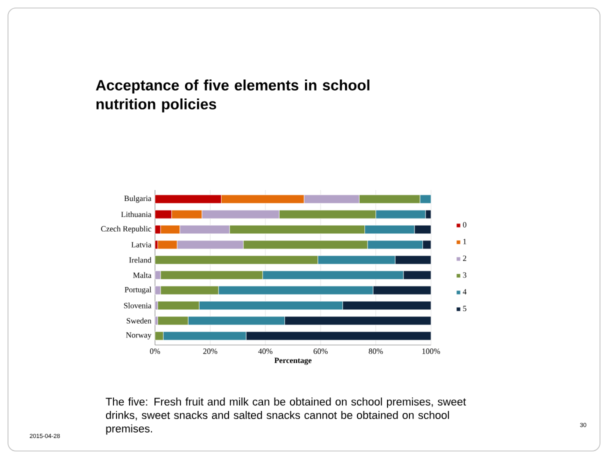 The width and height of the screenshot is (608, 459). What do you see at coordinates (286, 416) in the screenshot?
I see `text: The five: Fresh fruit and milk can be obtained on school premises, sweet drinks, sweet snacks and salted snacks cannot be obtained on school premises.` at bounding box center [286, 416].